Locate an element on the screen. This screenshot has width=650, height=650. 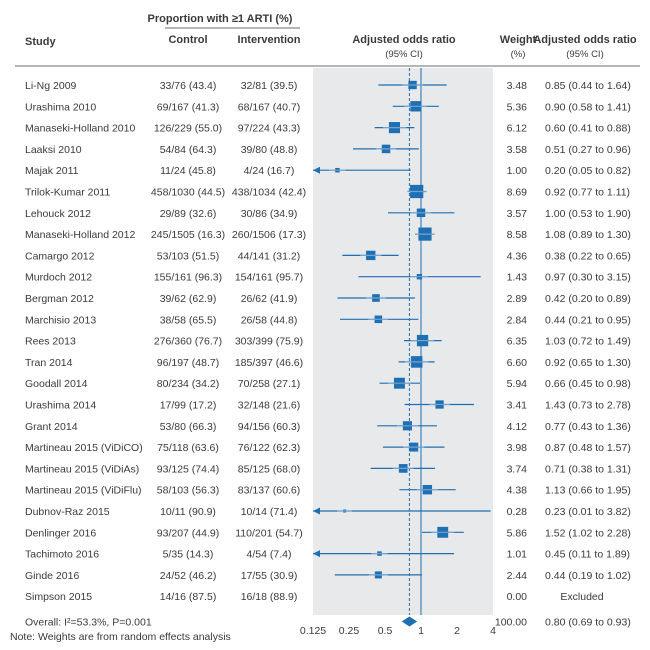
study-name: Li-Ng 2009 is located at coordinates (51, 86).